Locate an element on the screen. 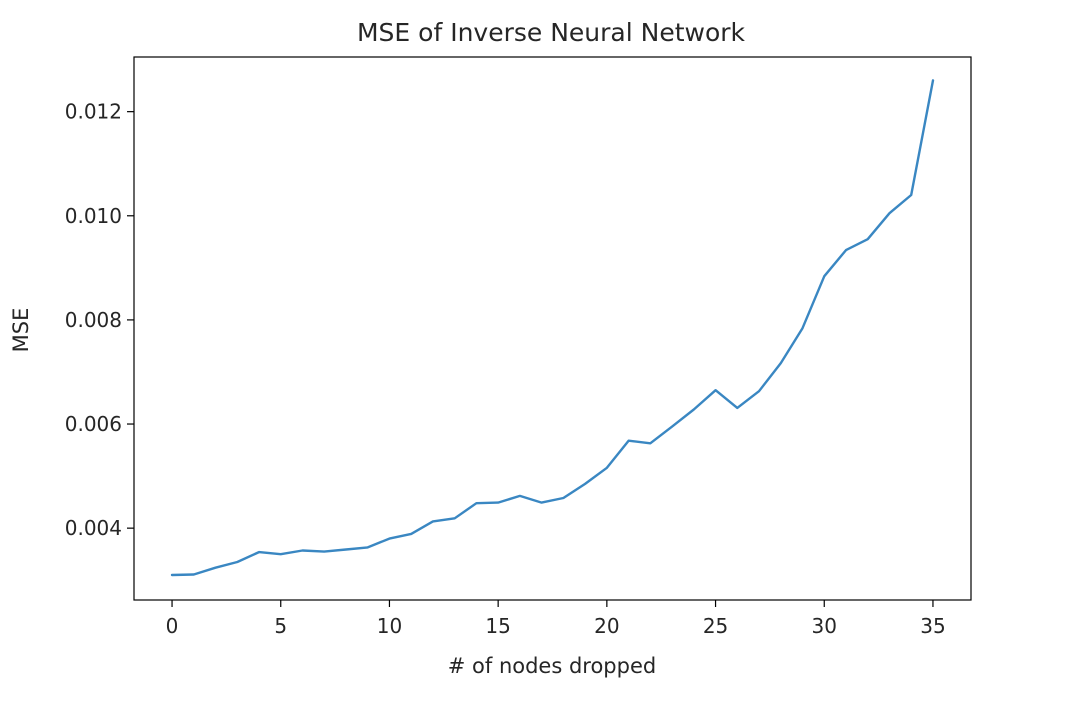 This screenshot has width=1074, height=706. y-tick-label: 0.008 is located at coordinates (93, 320).